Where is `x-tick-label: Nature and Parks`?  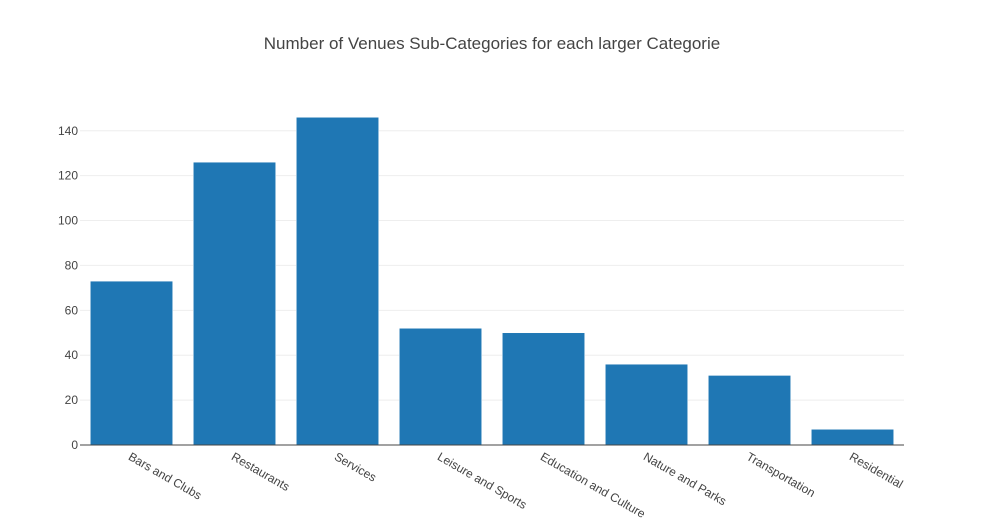 x-tick-label: Nature and Parks is located at coordinates (685, 478).